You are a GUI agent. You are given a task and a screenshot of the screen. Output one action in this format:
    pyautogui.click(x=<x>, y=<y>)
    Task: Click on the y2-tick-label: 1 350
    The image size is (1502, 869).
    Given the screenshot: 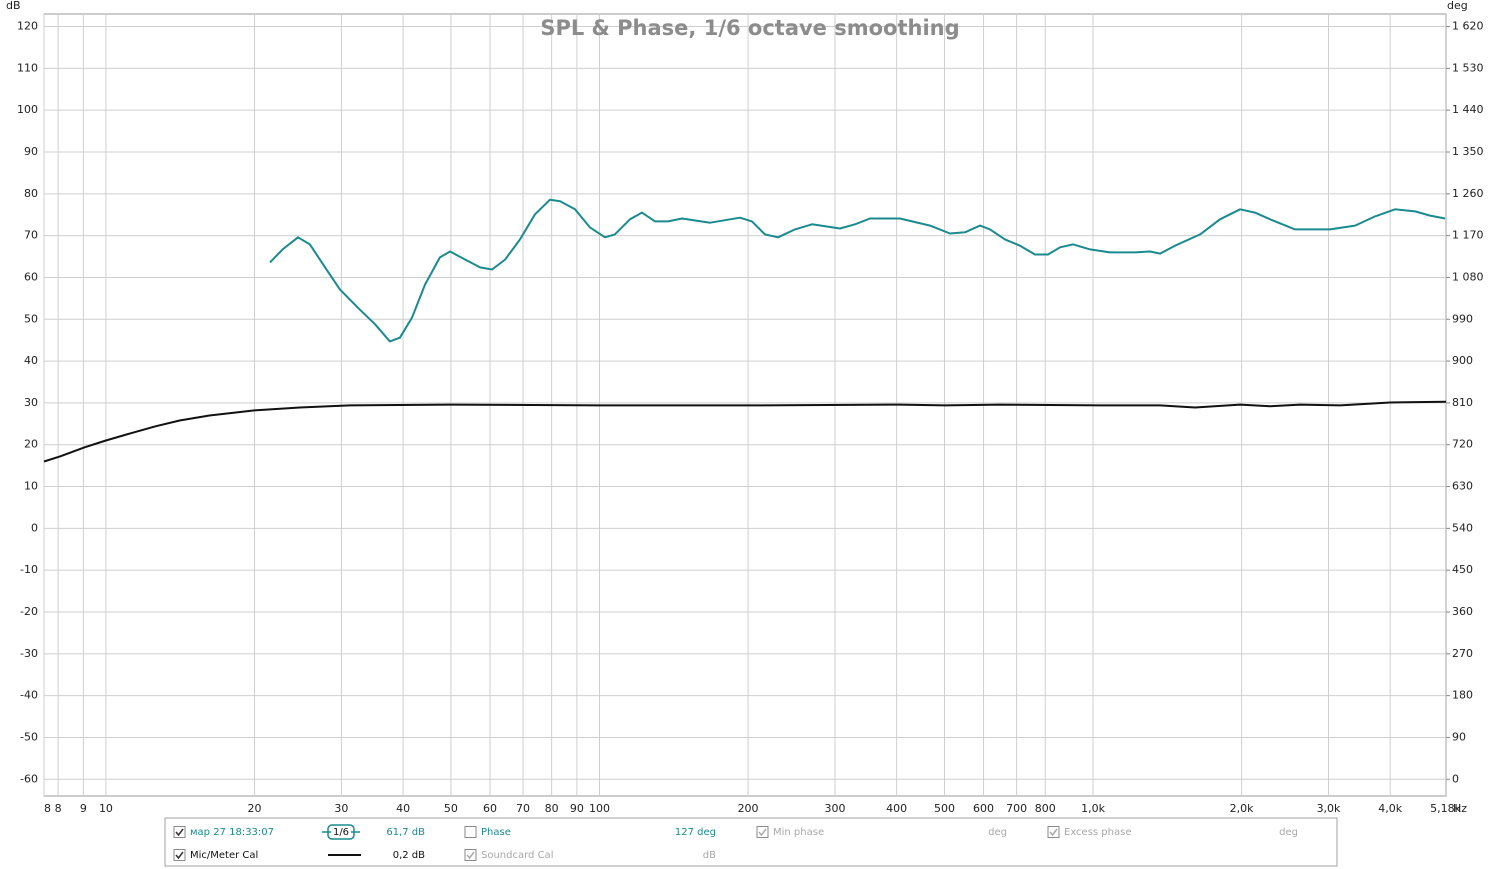 What is the action you would take?
    pyautogui.click(x=1468, y=151)
    